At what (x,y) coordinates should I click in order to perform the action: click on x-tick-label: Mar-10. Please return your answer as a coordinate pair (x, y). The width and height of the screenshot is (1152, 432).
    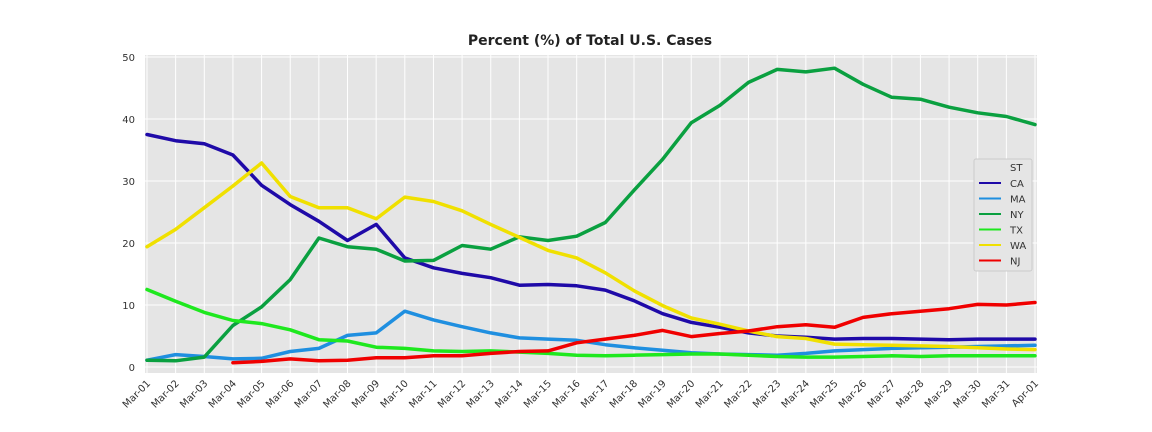
    Looking at the image, I should click on (395, 394).